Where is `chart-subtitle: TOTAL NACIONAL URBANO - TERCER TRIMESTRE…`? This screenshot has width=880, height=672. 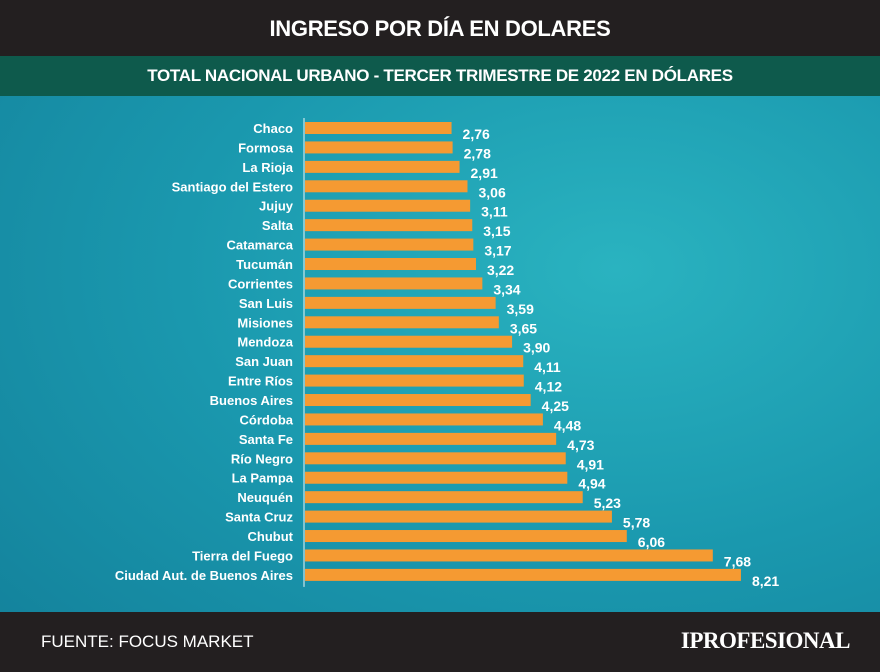 chart-subtitle: TOTAL NACIONAL URBANO - TERCER TRIMESTRE… is located at coordinates (440, 76).